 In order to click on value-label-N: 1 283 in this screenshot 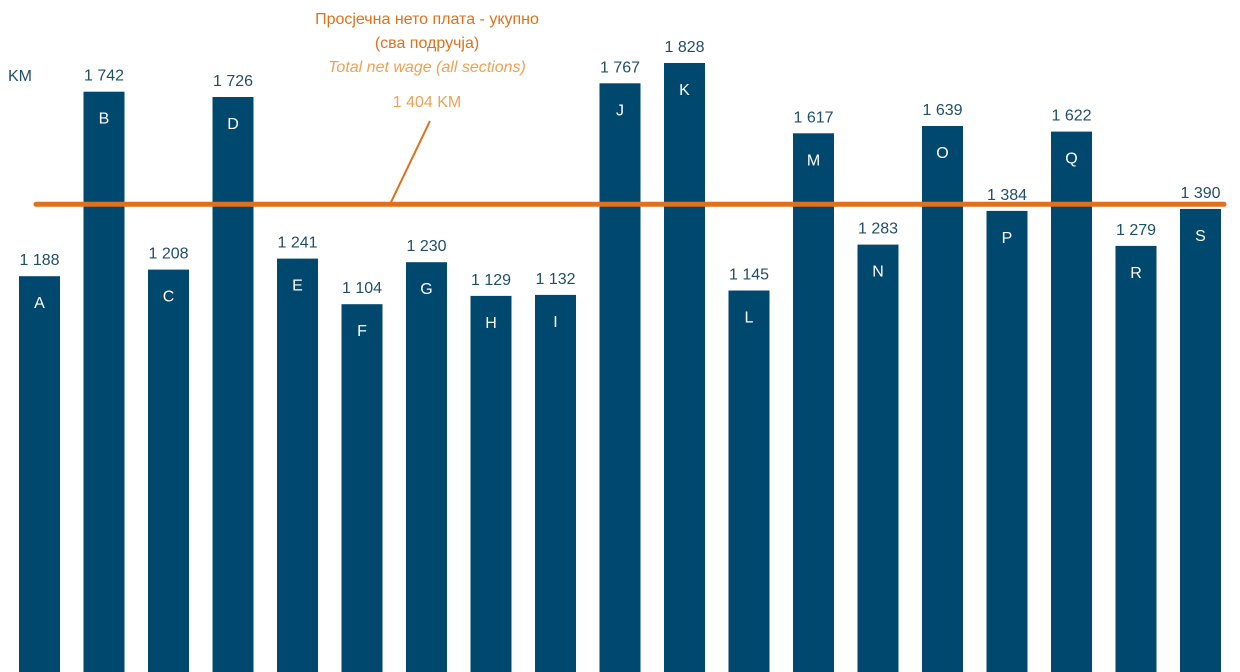, I will do `click(878, 229)`.